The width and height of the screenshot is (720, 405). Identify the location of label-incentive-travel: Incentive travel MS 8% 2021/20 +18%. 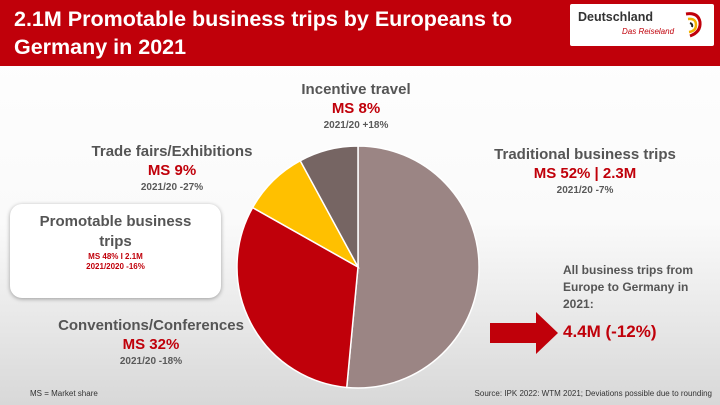
(356, 106).